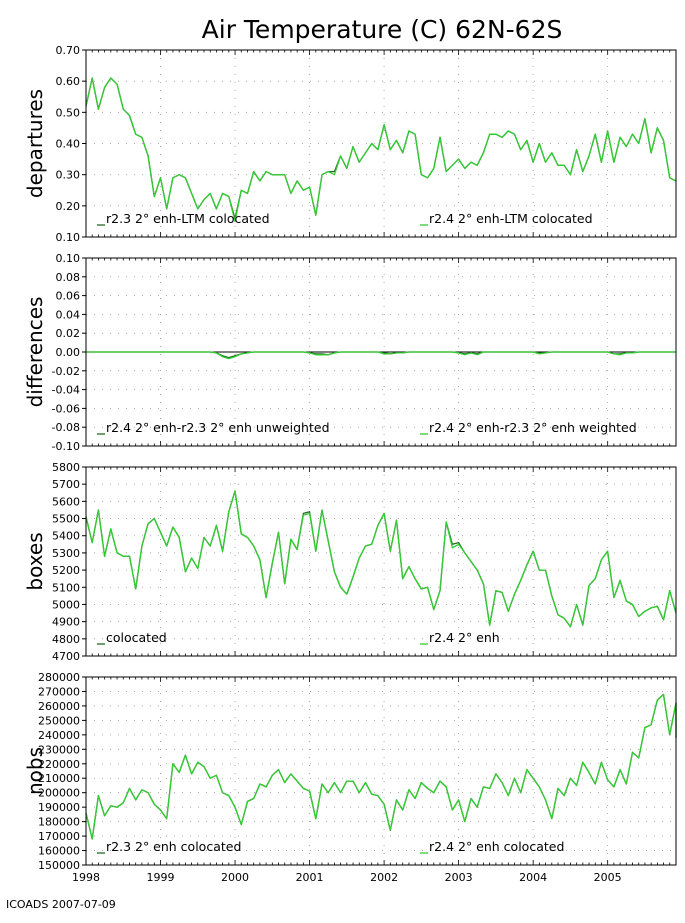 The width and height of the screenshot is (685, 923). What do you see at coordinates (218, 427) in the screenshot?
I see `legend-entry-1: r2.4 2° enh-r2.3 2° enh unweighted` at bounding box center [218, 427].